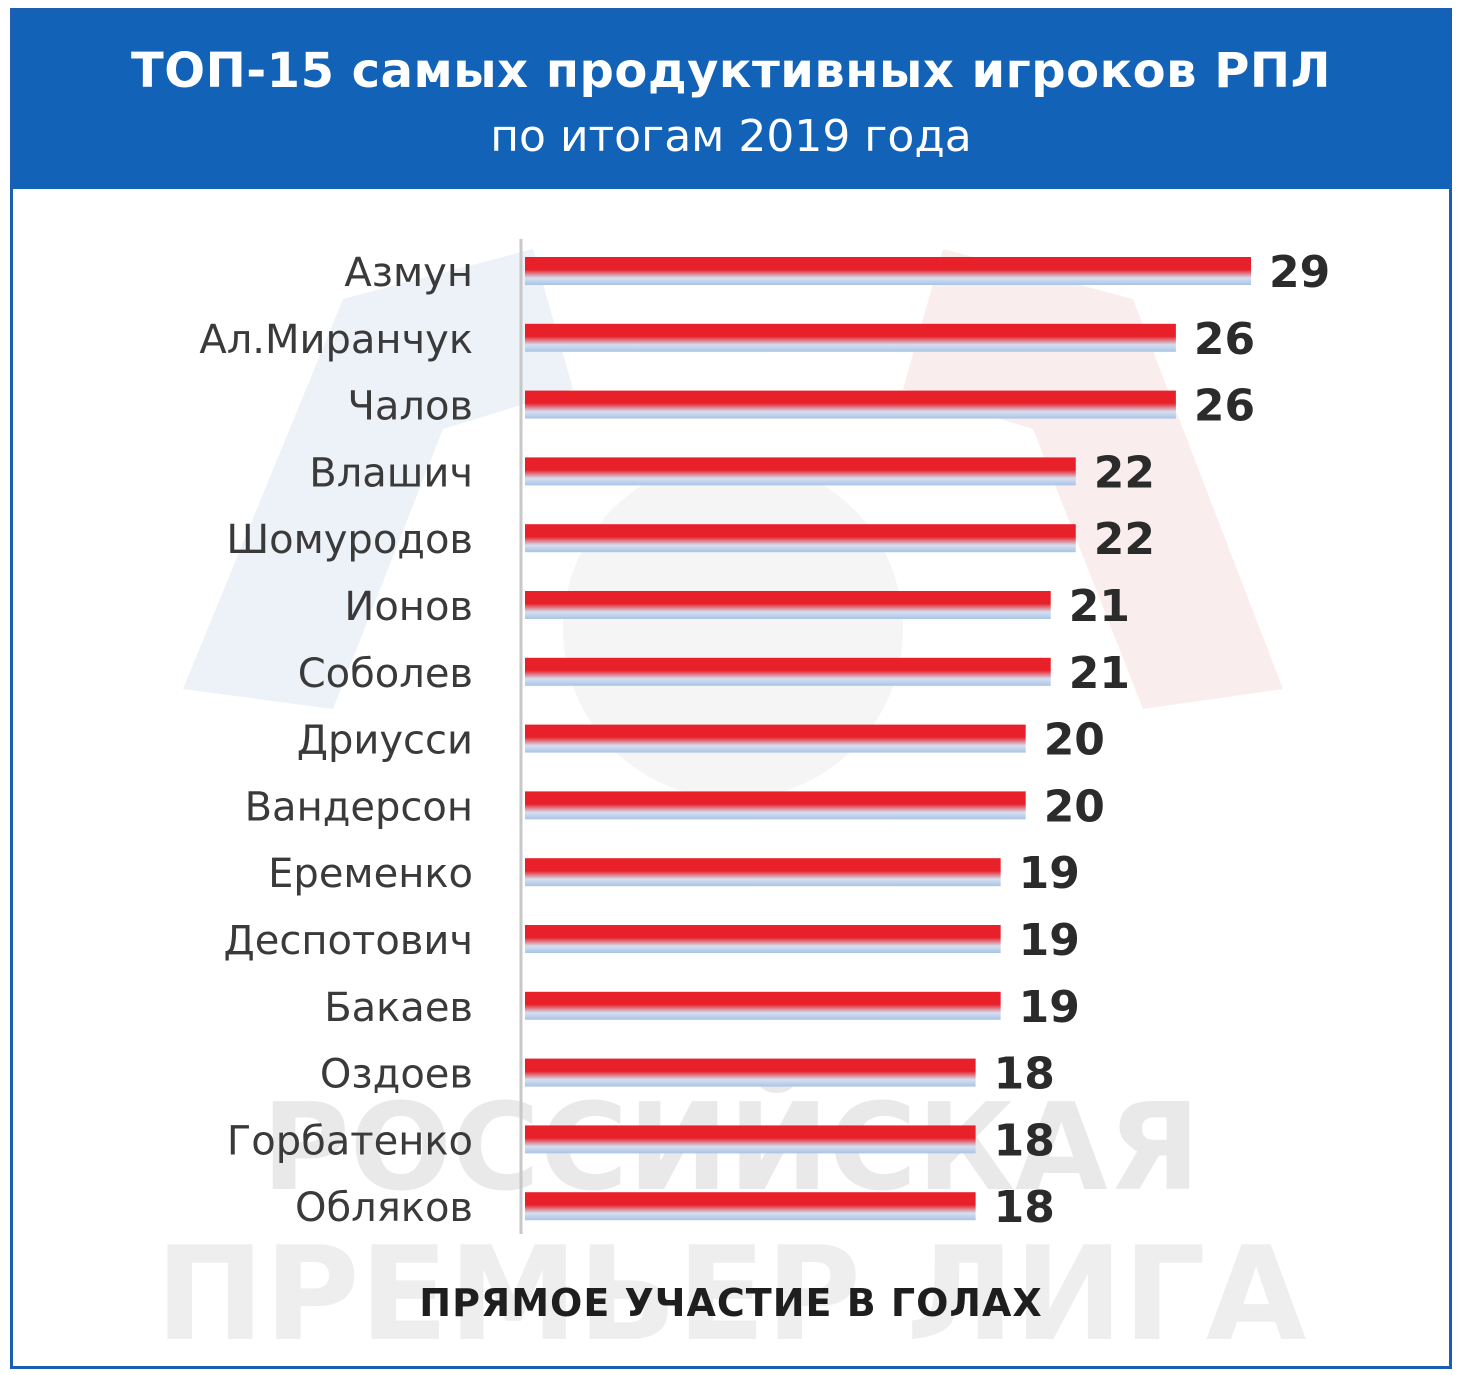 The width and height of the screenshot is (1460, 1375). I want to click on category-label: Дриусси, so click(385, 741).